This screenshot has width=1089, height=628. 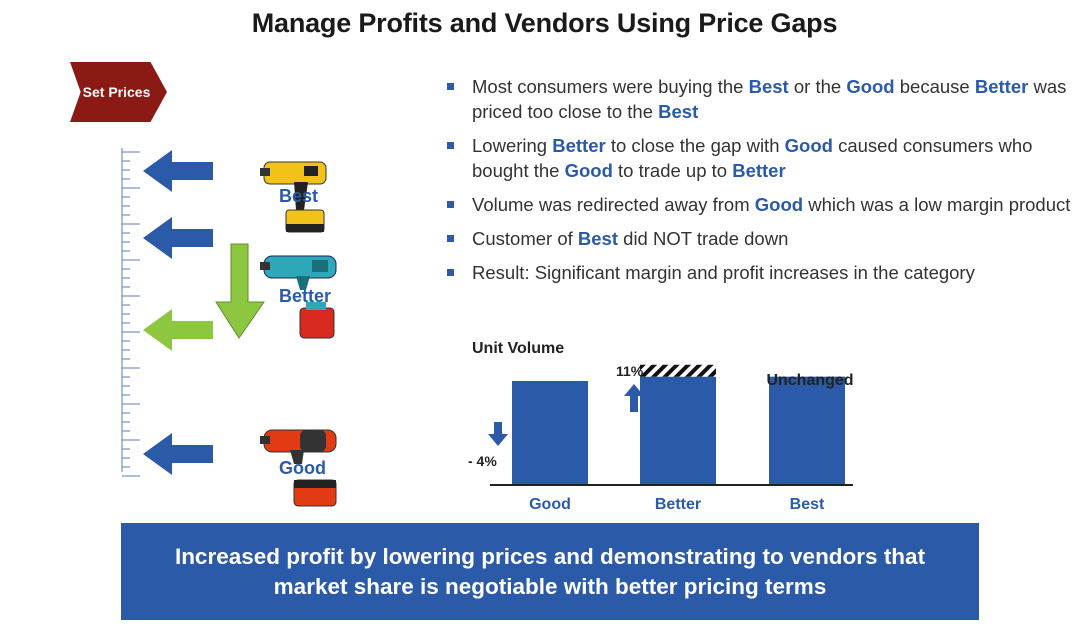 I want to click on bullet-text: to trade up to, so click(x=672, y=170).